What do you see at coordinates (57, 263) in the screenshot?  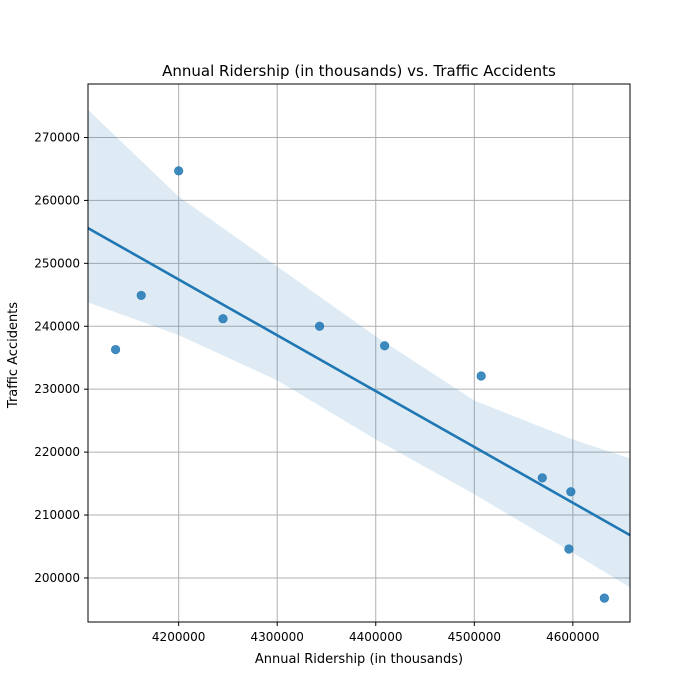 I see `y-tick-label: 250000` at bounding box center [57, 263].